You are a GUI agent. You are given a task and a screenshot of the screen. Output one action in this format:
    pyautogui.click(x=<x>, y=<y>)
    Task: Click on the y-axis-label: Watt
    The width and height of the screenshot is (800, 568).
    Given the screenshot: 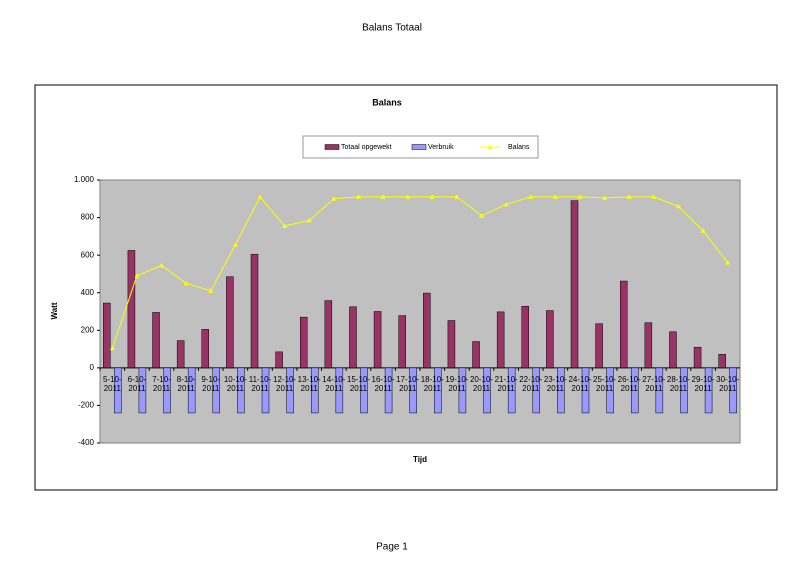 What is the action you would take?
    pyautogui.click(x=54, y=310)
    